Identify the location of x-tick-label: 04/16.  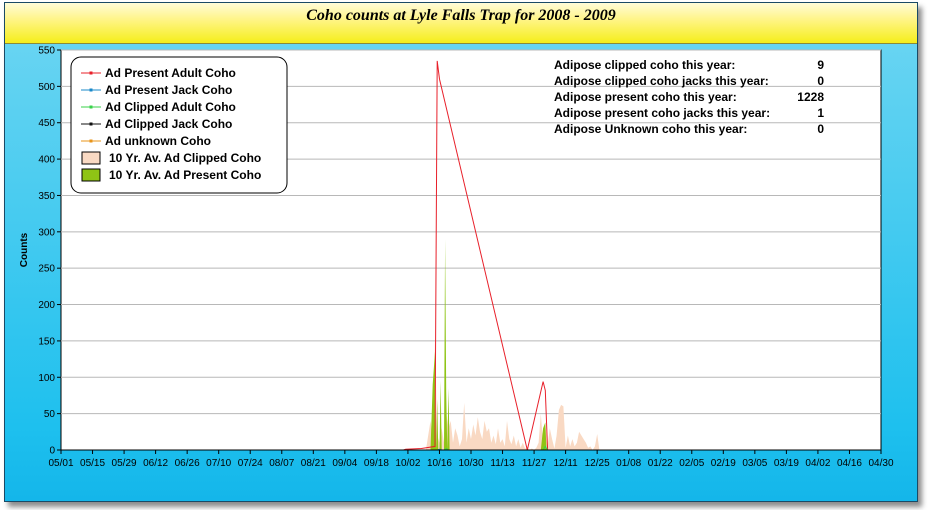
(849, 463).